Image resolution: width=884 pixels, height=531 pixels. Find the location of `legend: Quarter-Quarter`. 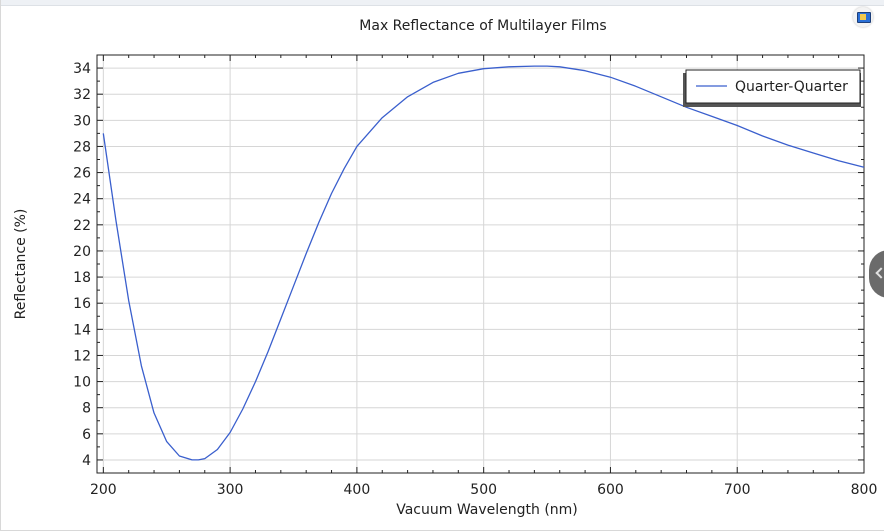

legend: Quarter-Quarter is located at coordinates (772, 88).